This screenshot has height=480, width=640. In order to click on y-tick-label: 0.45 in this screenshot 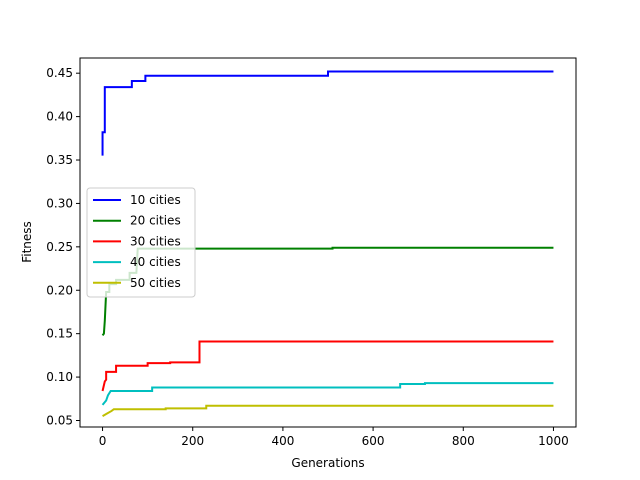, I will do `click(59, 73)`.